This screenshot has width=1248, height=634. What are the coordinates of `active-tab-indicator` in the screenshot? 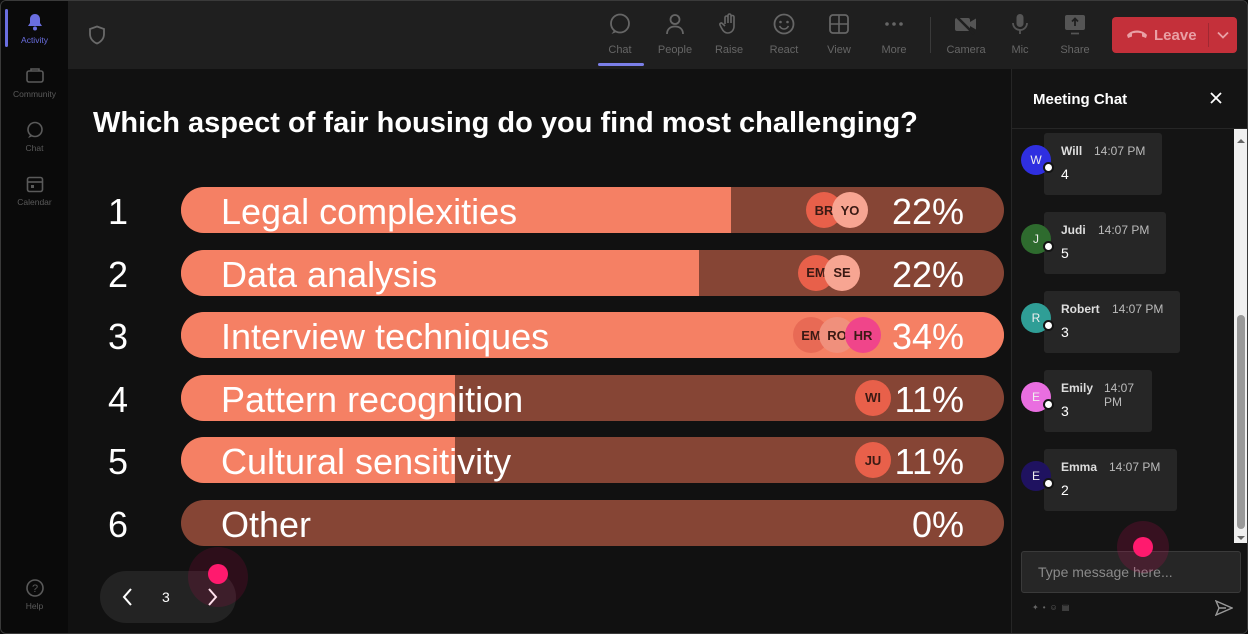 It's located at (621, 64).